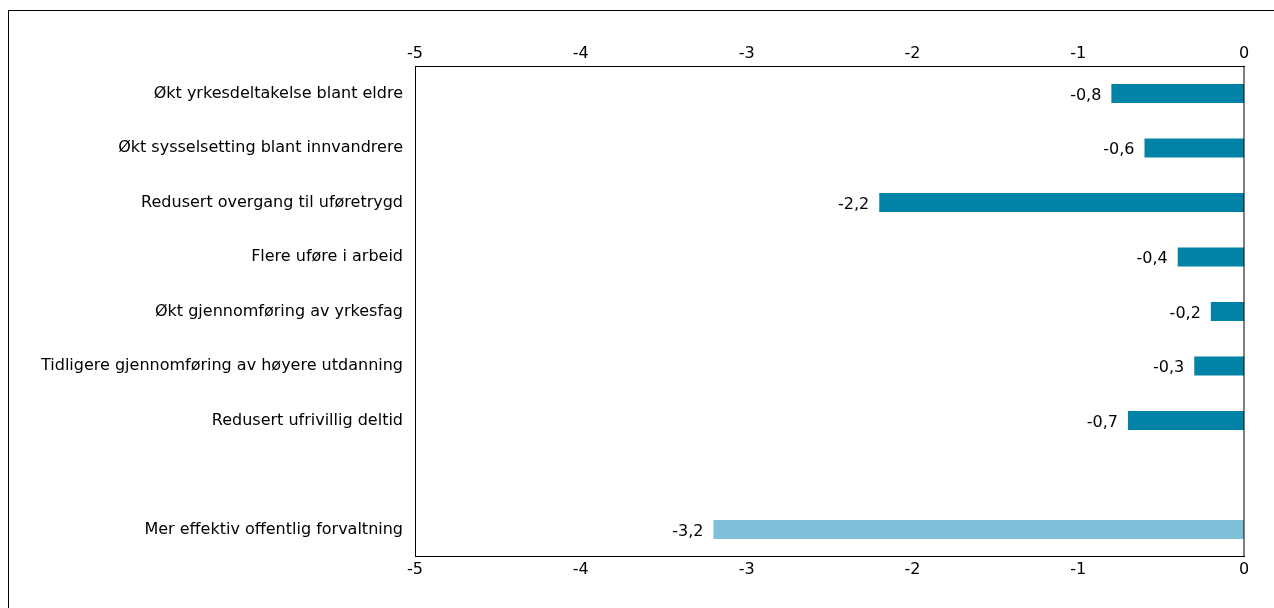 The height and width of the screenshot is (608, 1274). Describe the element at coordinates (274, 528) in the screenshot. I see `y-tick-label: Mer effektiv offentlig forvaltning` at that location.